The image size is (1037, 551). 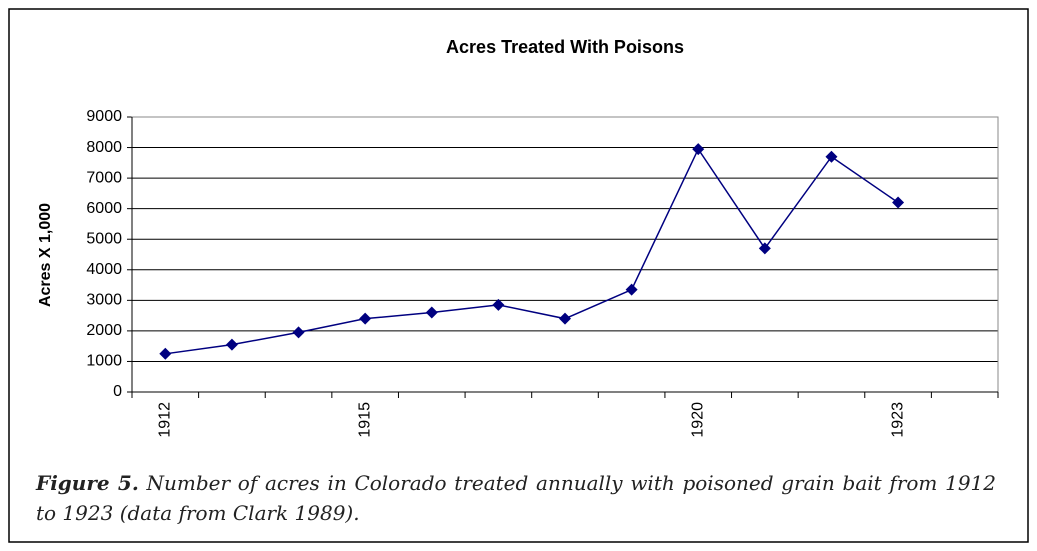 What do you see at coordinates (104, 147) in the screenshot?
I see `y-tick-label: 8000` at bounding box center [104, 147].